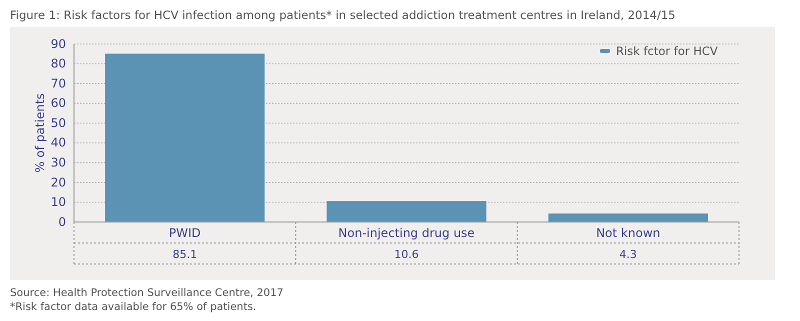 The image size is (800, 321). What do you see at coordinates (58, 63) in the screenshot?
I see `y-tick-label: 80` at bounding box center [58, 63].